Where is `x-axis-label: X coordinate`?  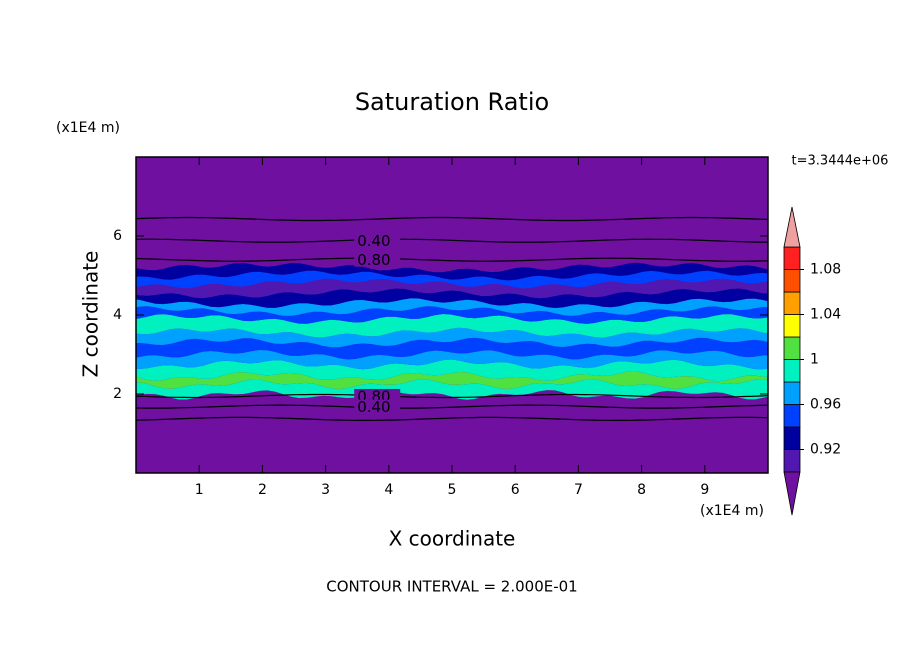
x-axis-label: X coordinate is located at coordinates (452, 539).